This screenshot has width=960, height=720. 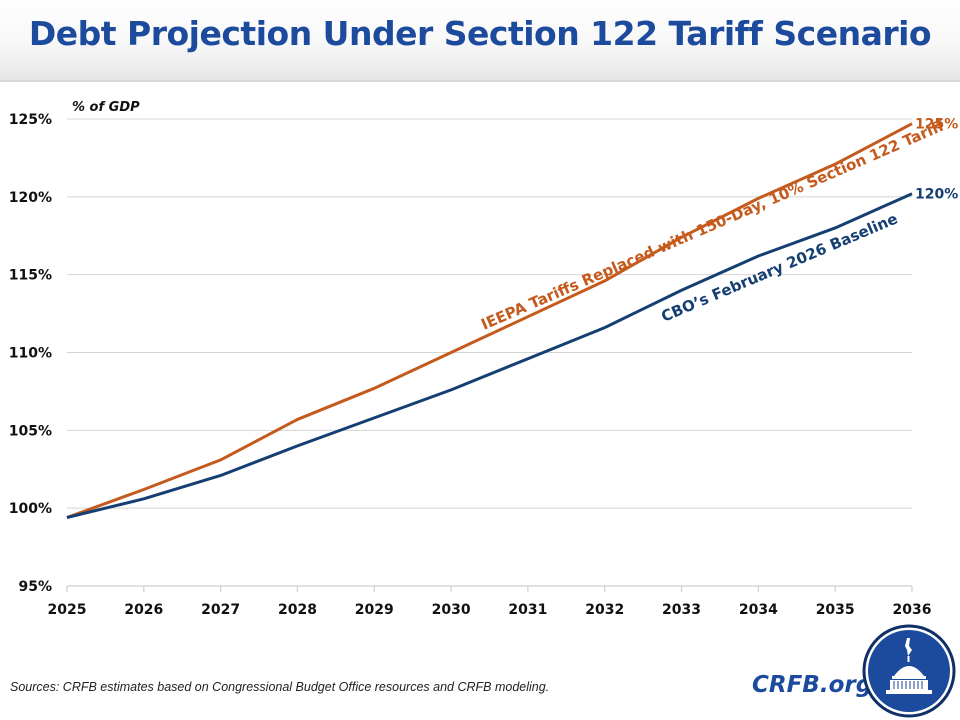 I want to click on end-value-label: 120%, so click(x=936, y=195).